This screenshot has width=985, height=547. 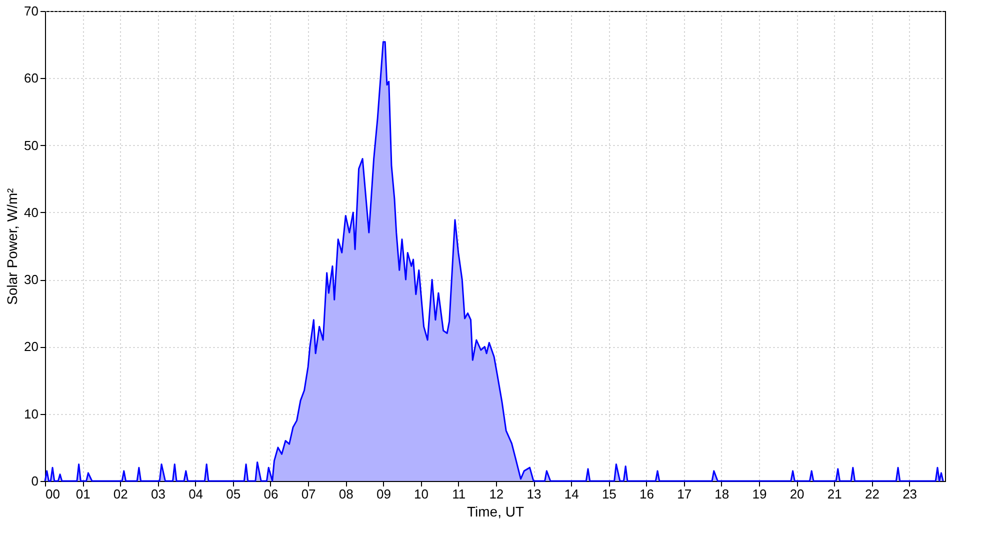 I want to click on x-tick-label: 21, so click(x=834, y=494).